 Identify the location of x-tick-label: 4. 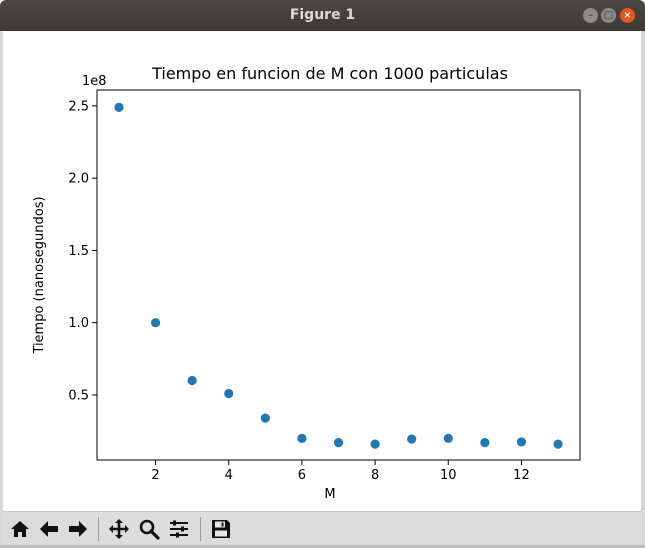
(229, 475).